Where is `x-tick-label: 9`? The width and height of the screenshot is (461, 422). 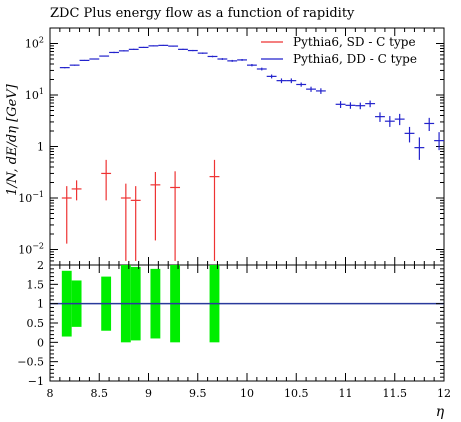 x-tick-label: 9 is located at coordinates (148, 393).